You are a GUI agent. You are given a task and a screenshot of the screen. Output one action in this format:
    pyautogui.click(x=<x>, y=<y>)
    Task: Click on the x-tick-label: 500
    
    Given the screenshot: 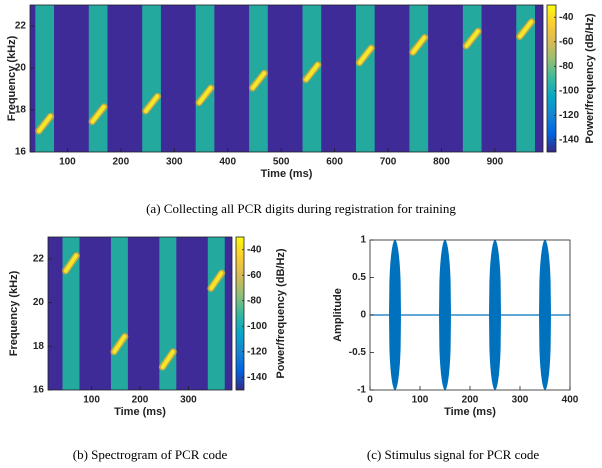 What is the action you would take?
    pyautogui.click(x=281, y=162)
    